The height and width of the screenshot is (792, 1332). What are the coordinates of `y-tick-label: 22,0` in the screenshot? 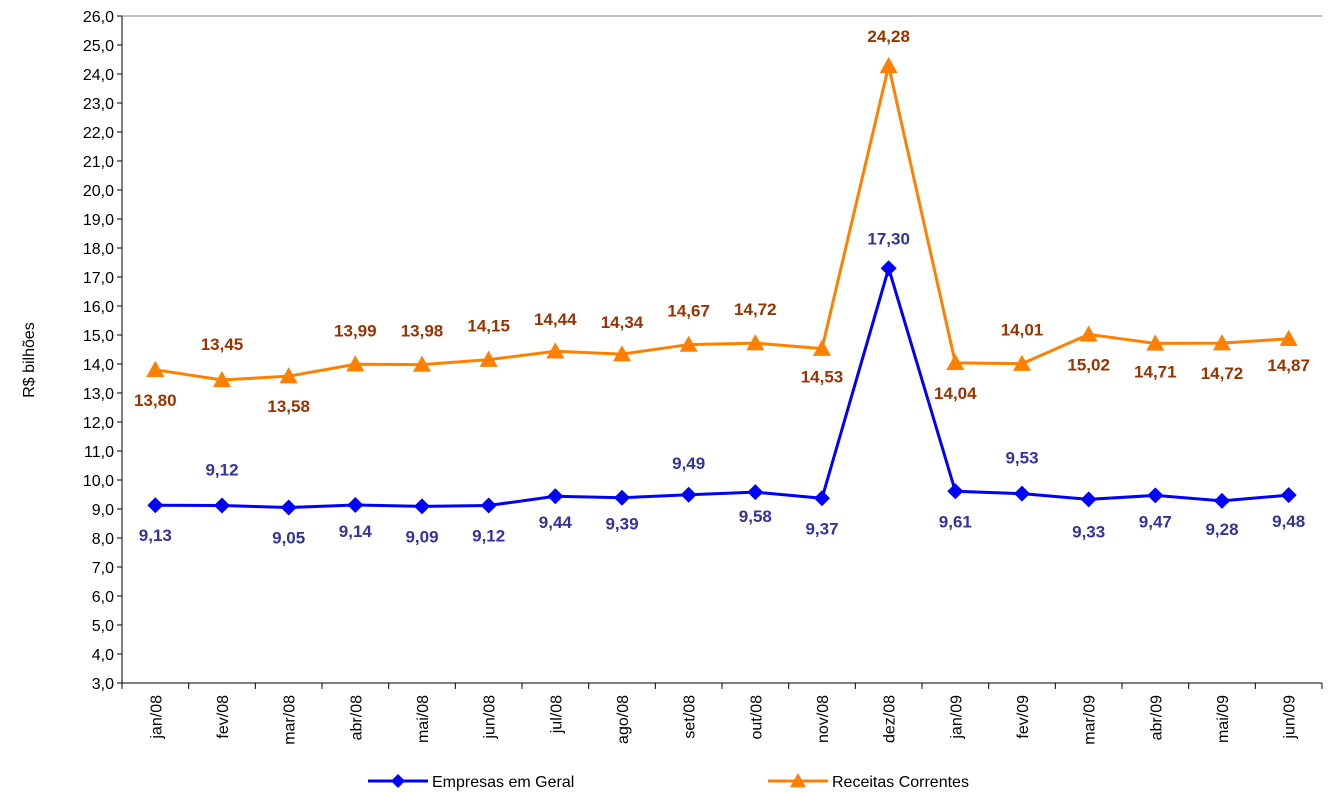 It's located at (98, 133).